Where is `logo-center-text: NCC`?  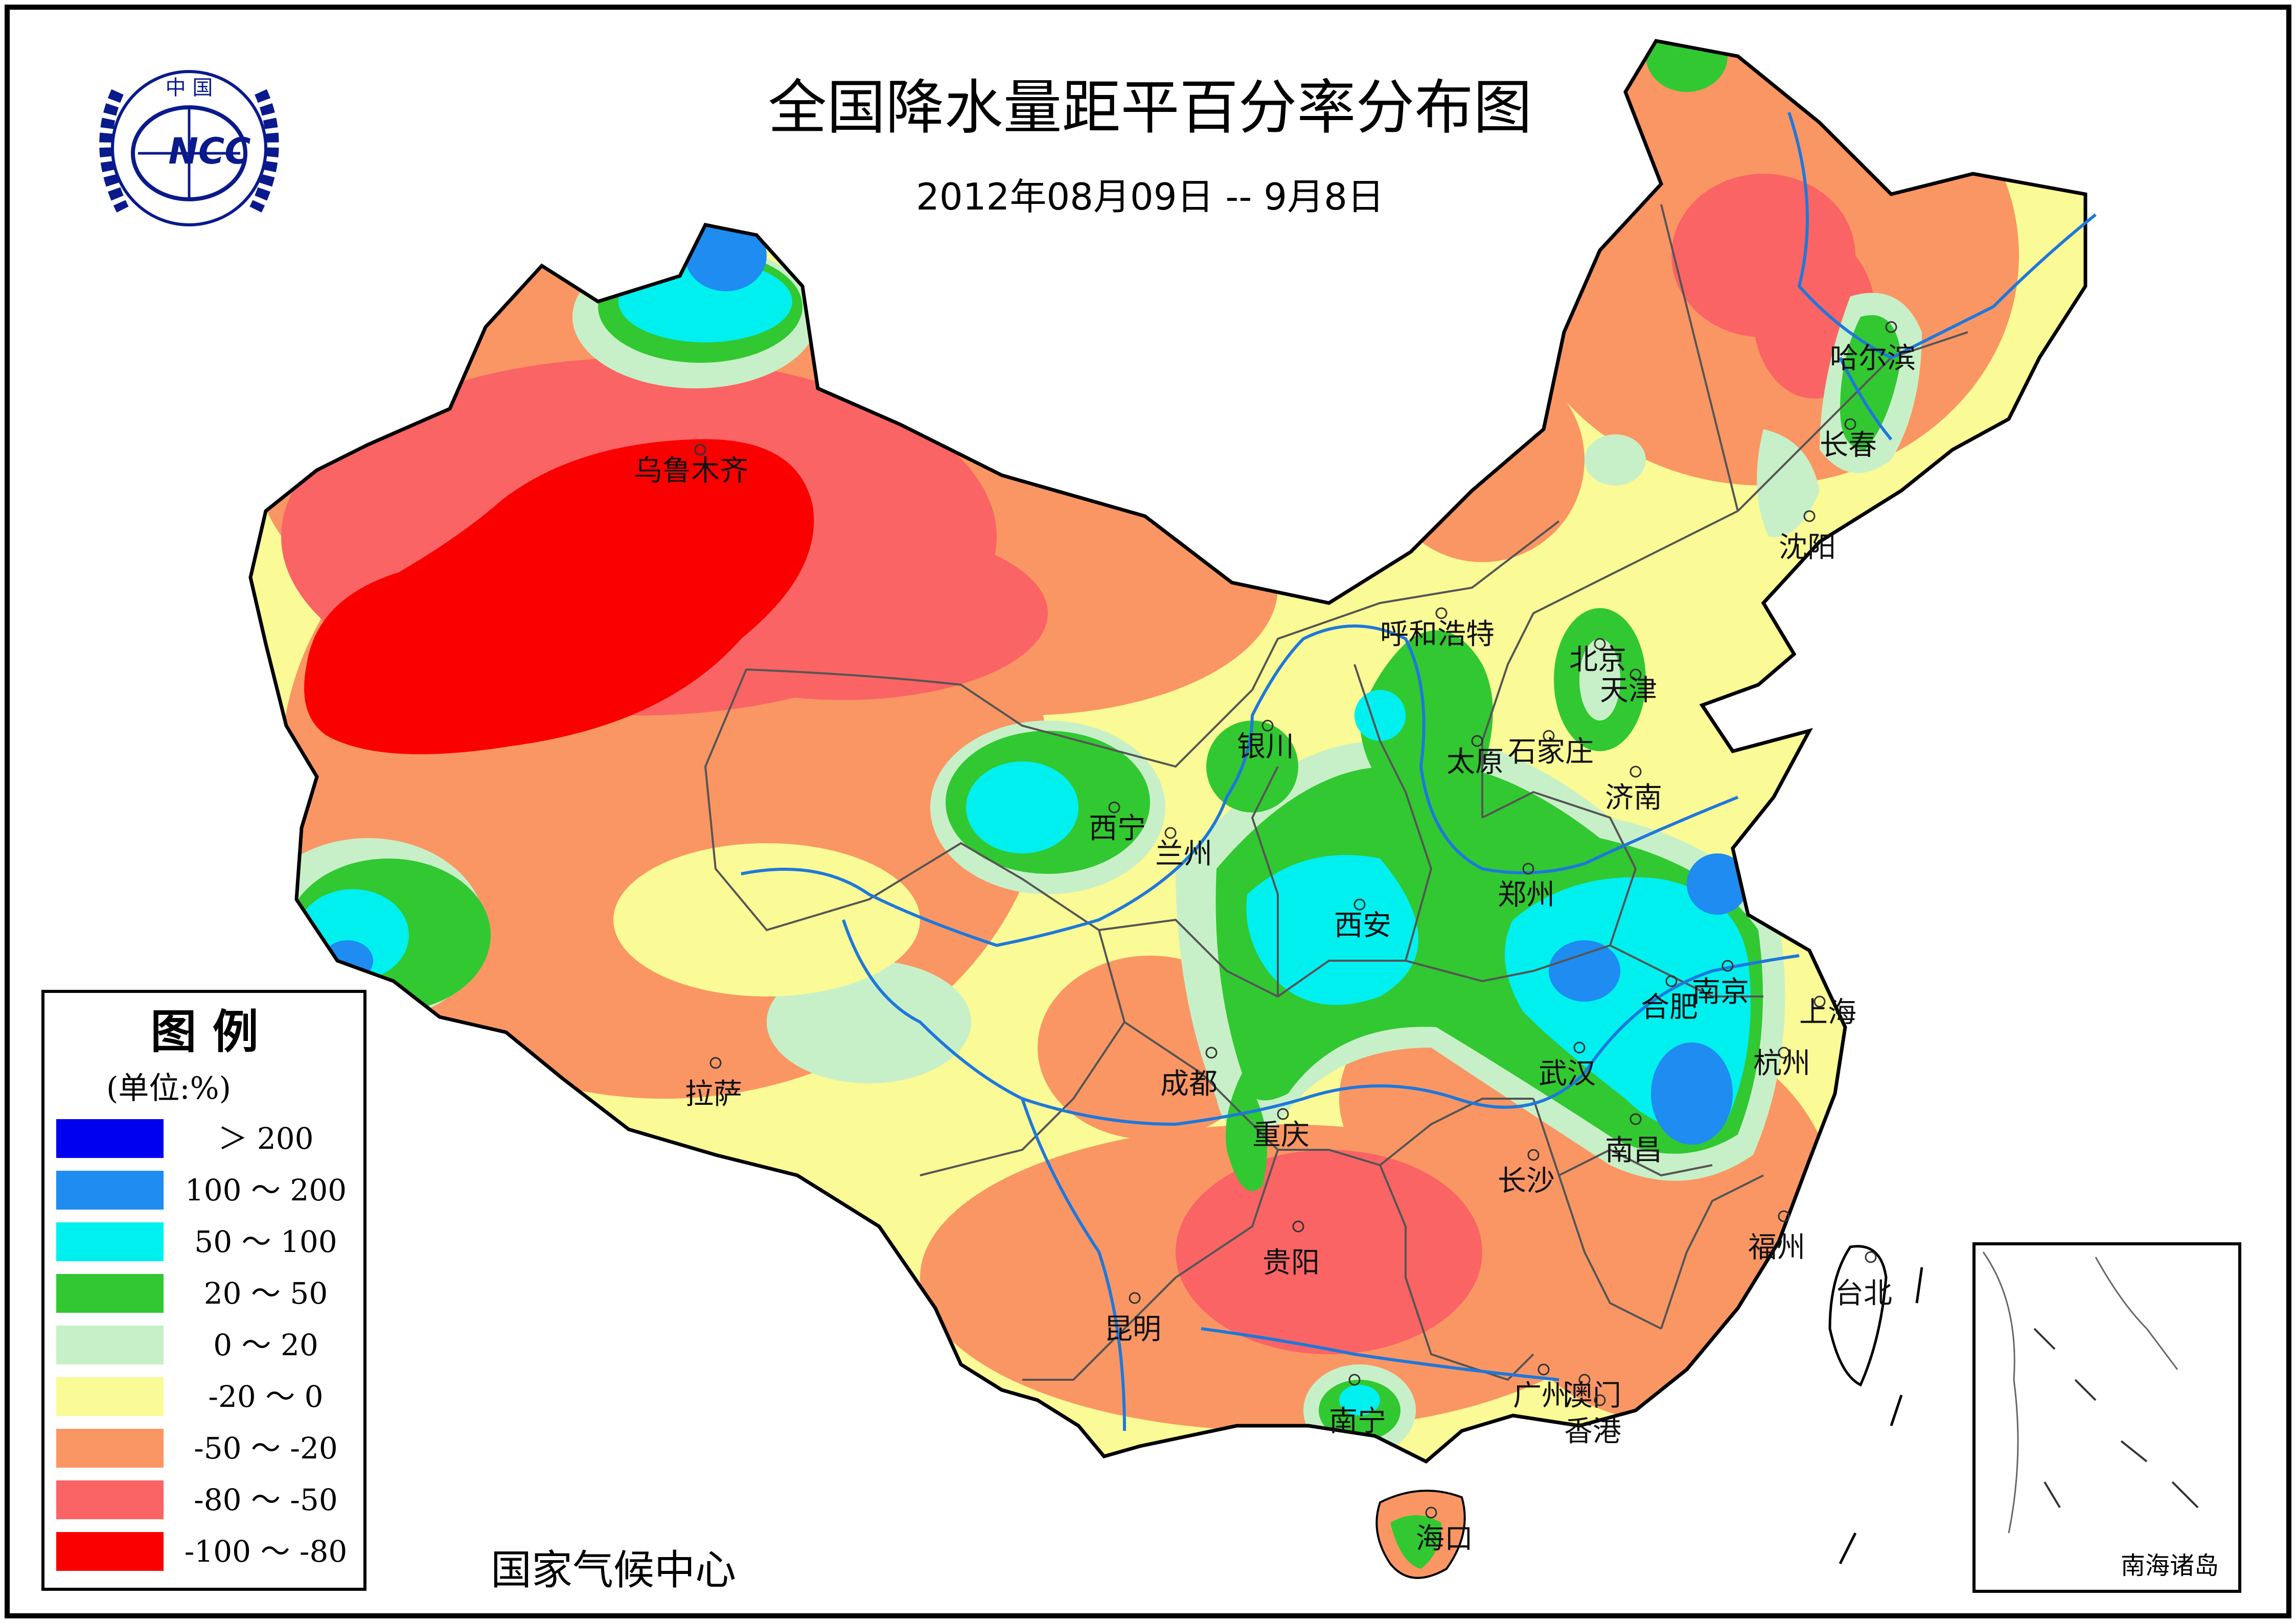 logo-center-text: NCC is located at coordinates (209, 151).